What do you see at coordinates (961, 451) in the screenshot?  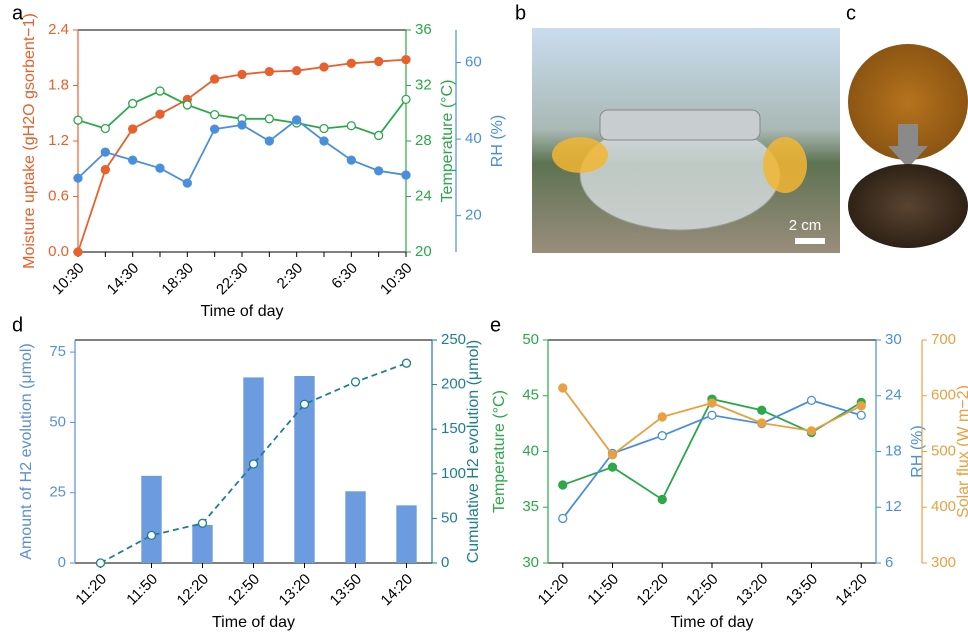 I see `axis-label: Solar flux (W m−2)` at bounding box center [961, 451].